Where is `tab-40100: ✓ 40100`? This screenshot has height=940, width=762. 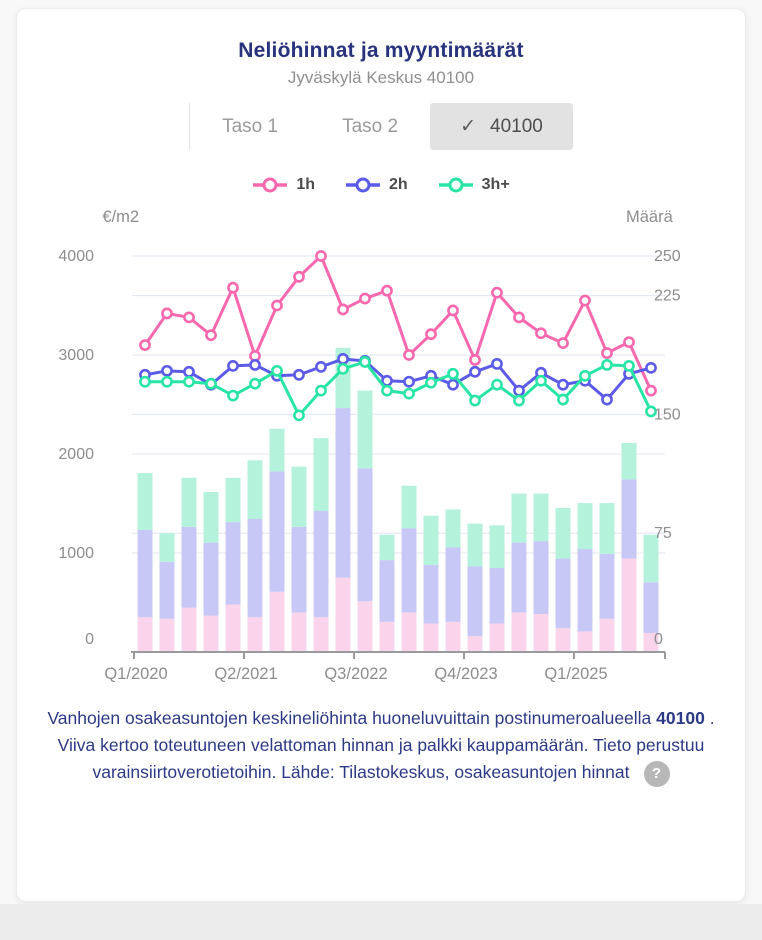
tab-40100: ✓ 40100 is located at coordinates (501, 126).